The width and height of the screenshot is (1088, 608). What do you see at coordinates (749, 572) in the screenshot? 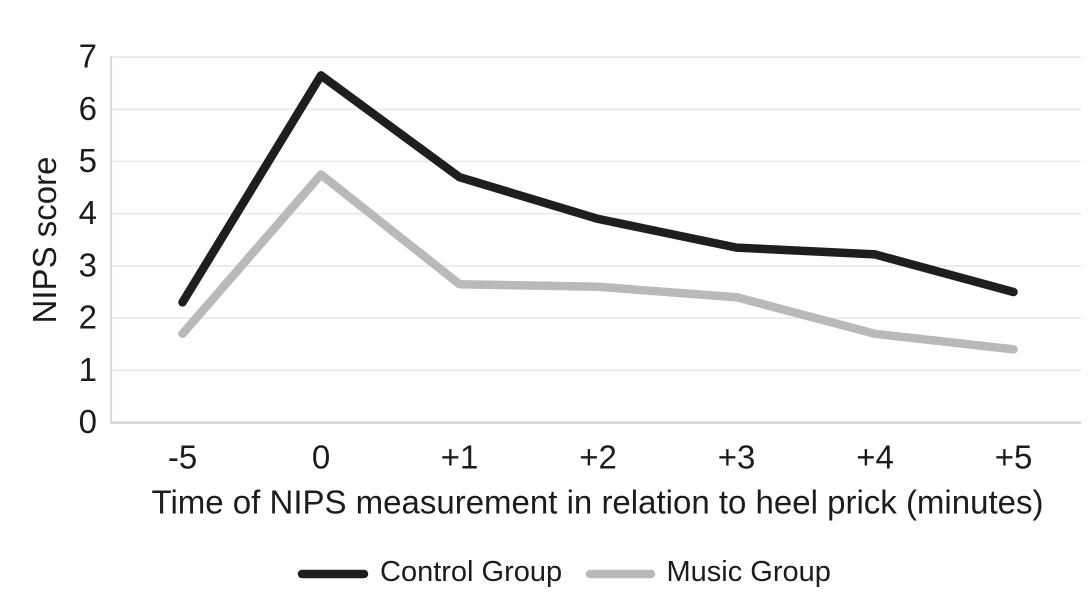
I see `svg-text: Music Group` at bounding box center [749, 572].